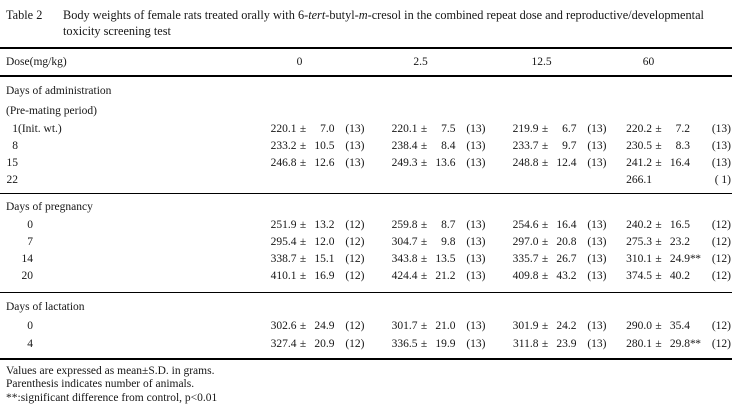 This screenshot has height=410, width=732. I want to click on sd-value: 16.4, so click(566, 225).